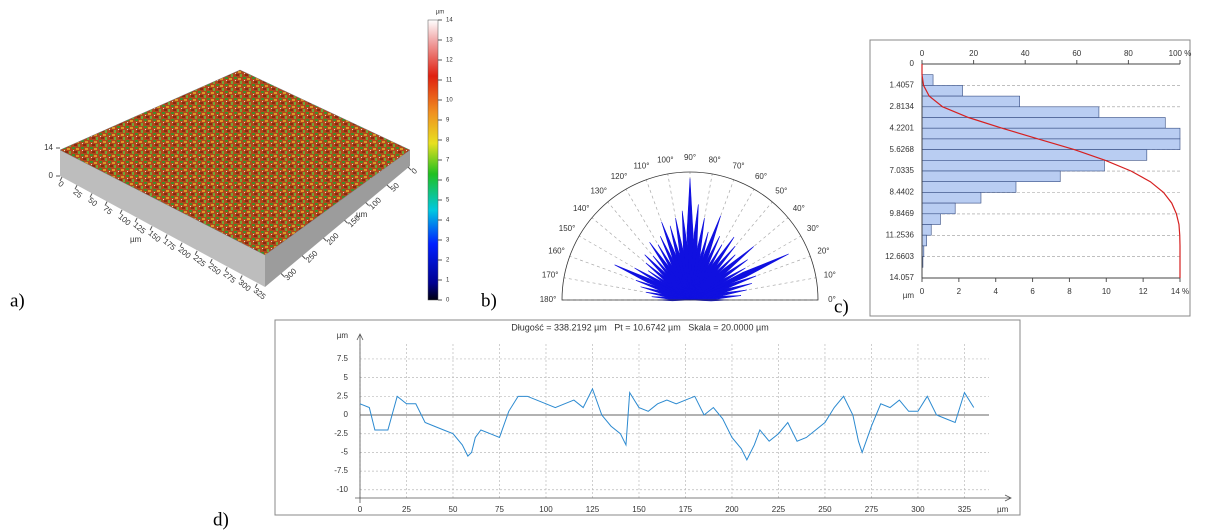 The height and width of the screenshot is (531, 1205). Describe the element at coordinates (154, 237) in the screenshot. I see `x-tick-label: 150` at that location.